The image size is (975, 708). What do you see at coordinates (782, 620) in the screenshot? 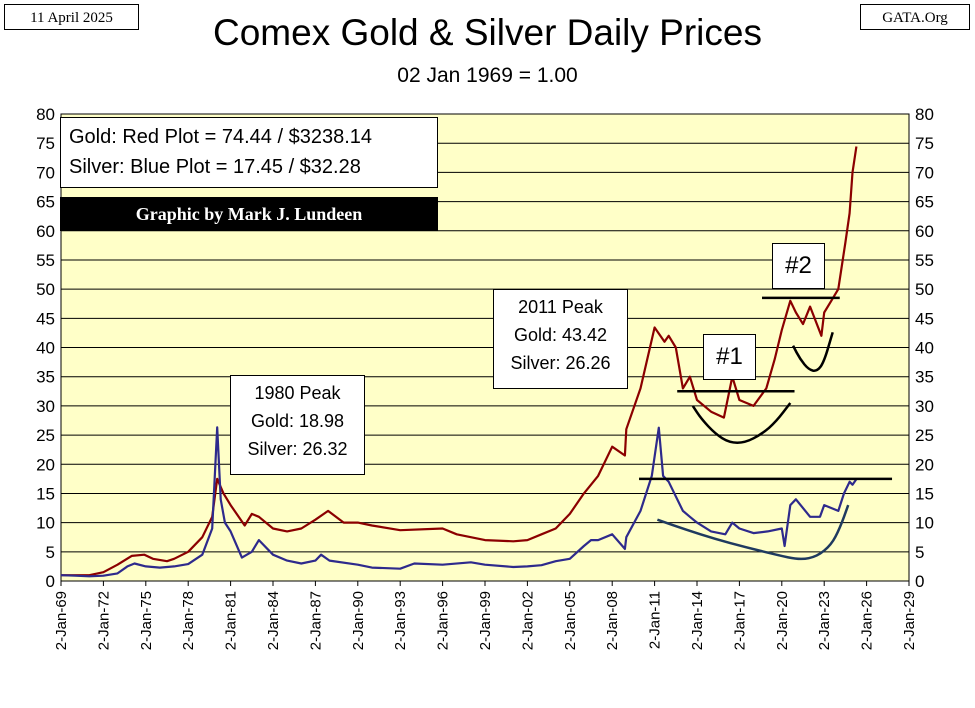
I see `x-tick-label: 2-Jan-20` at bounding box center [782, 620].